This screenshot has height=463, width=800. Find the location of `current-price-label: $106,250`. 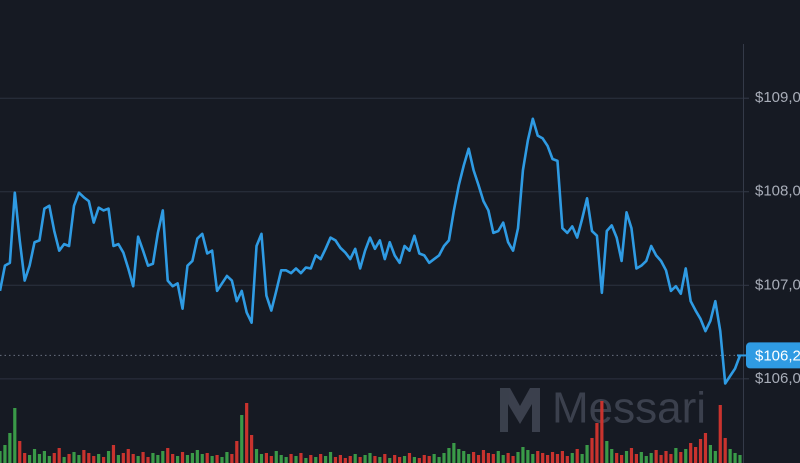

current-price-label: $106,250 is located at coordinates (777, 355).